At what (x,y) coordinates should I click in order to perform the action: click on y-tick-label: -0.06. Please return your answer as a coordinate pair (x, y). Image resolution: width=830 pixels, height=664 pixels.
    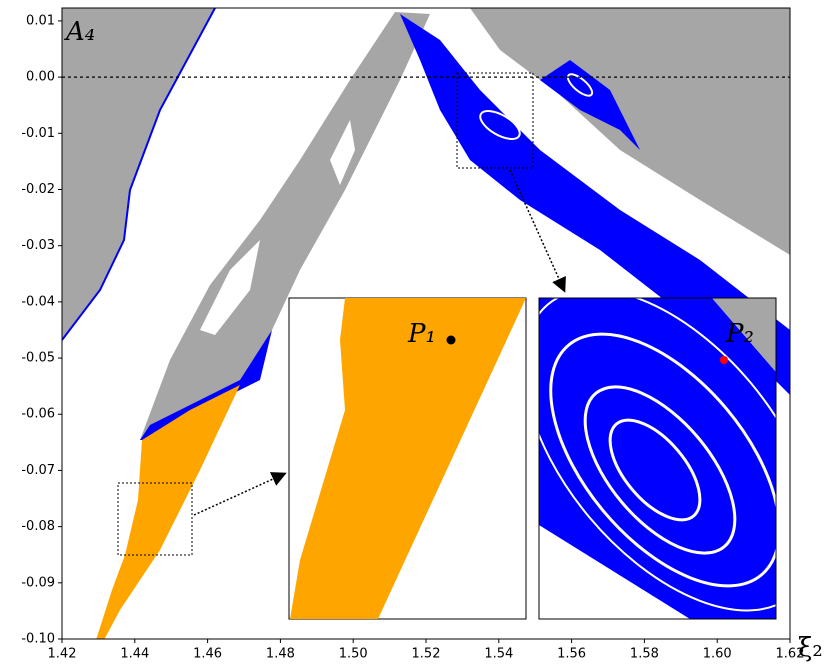
    Looking at the image, I should click on (38, 414).